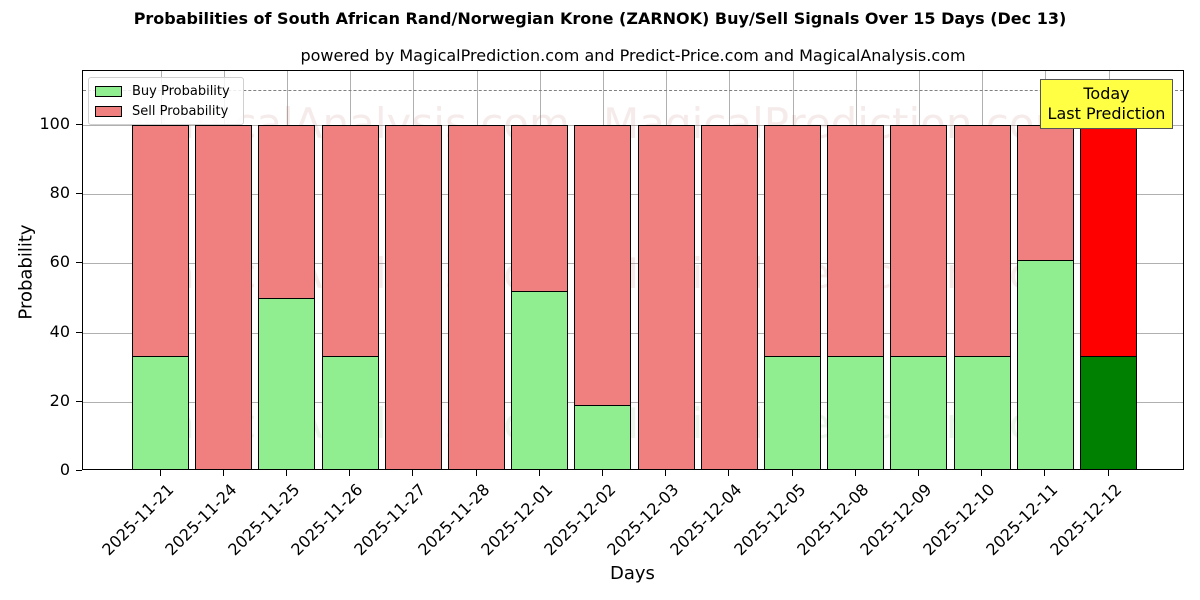 This screenshot has height=600, width=1200. What do you see at coordinates (59, 262) in the screenshot?
I see `y-tick-label: 60` at bounding box center [59, 262].